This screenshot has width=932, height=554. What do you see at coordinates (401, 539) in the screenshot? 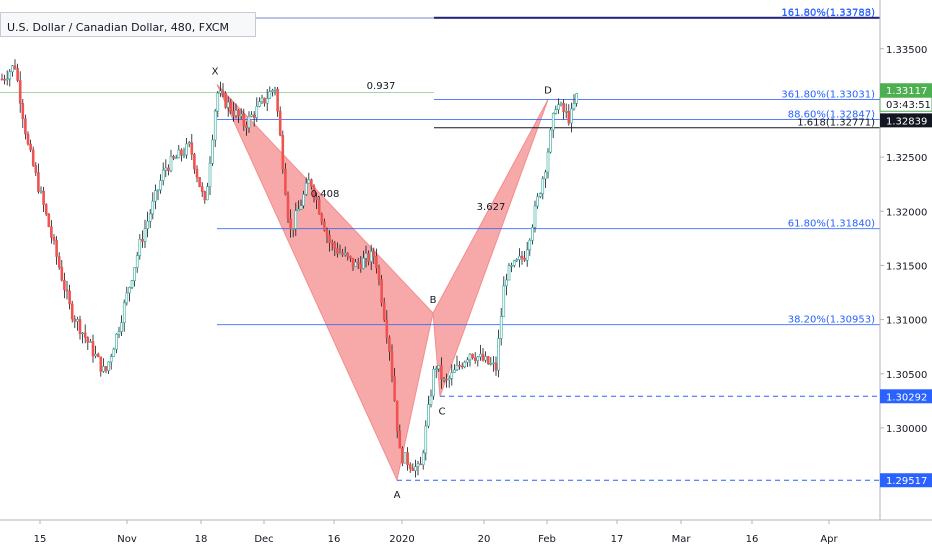
I see `x-tick-label: 2020` at bounding box center [401, 539].